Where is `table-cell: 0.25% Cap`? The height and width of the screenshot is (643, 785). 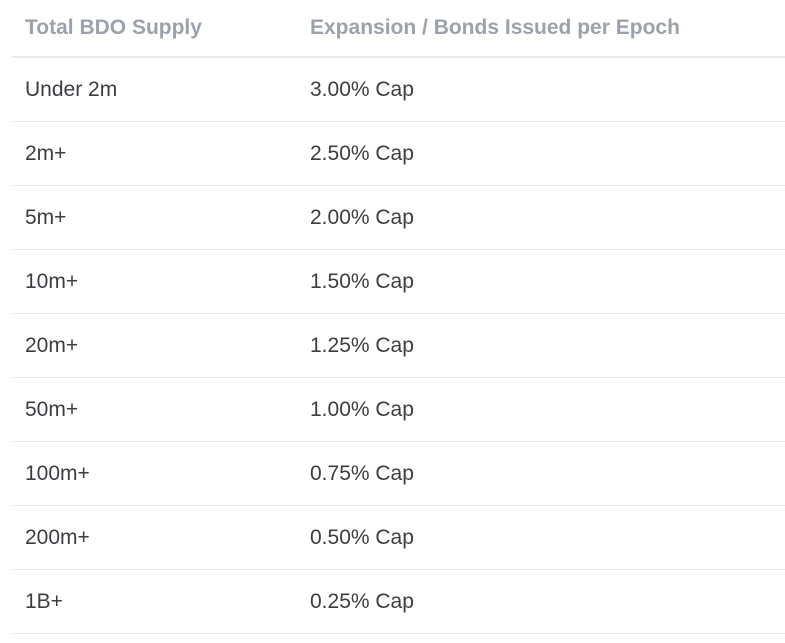
table-cell: 0.25% Cap is located at coordinates (541, 601).